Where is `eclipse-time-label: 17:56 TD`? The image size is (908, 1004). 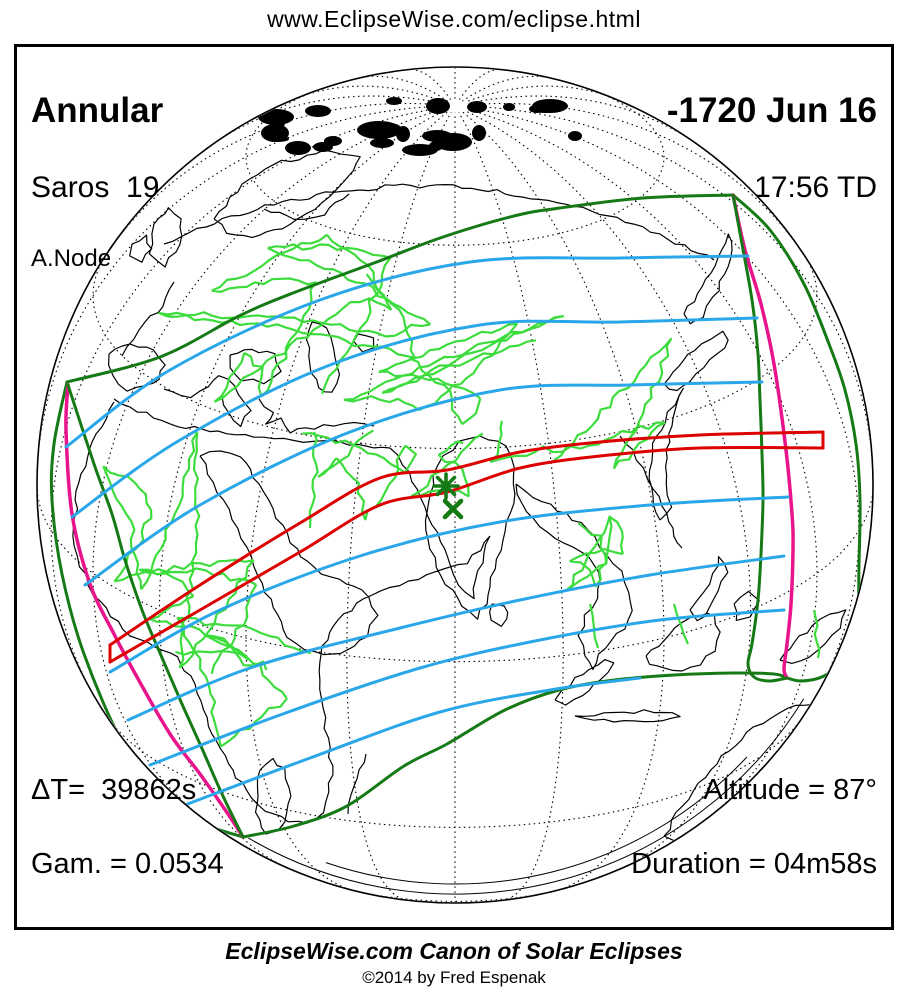 eclipse-time-label: 17:56 TD is located at coordinates (815, 187).